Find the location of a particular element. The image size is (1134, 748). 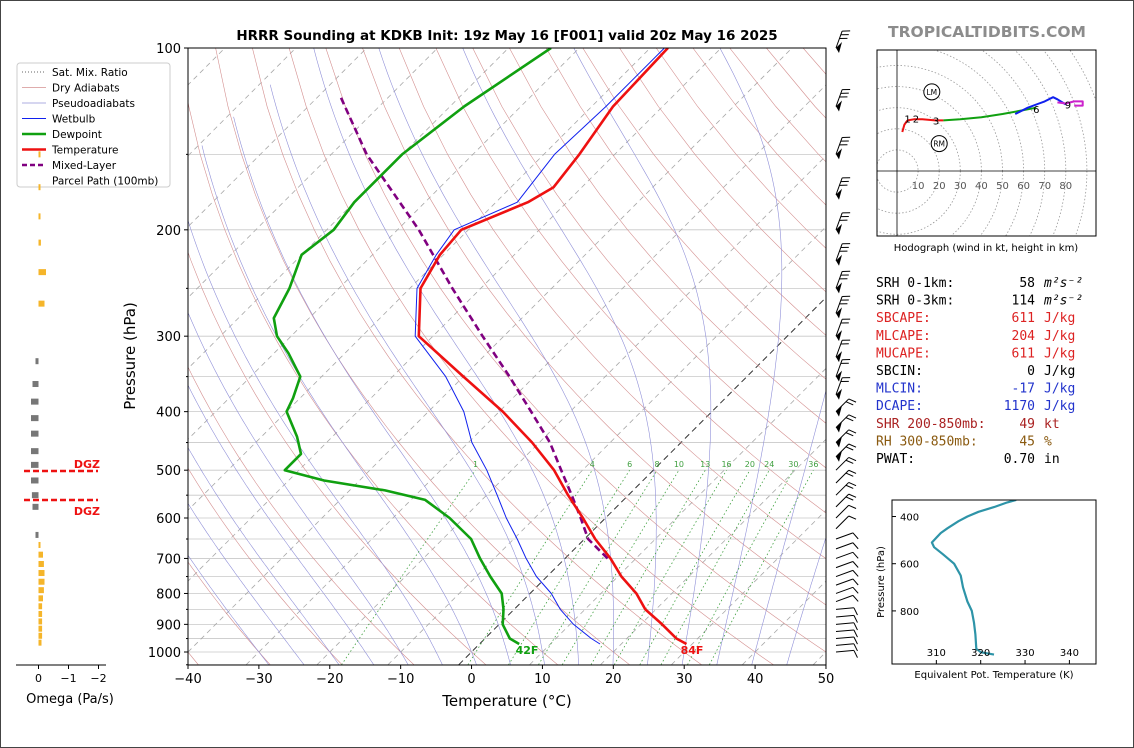

hodograph-ring-label: 10 is located at coordinates (918, 186).